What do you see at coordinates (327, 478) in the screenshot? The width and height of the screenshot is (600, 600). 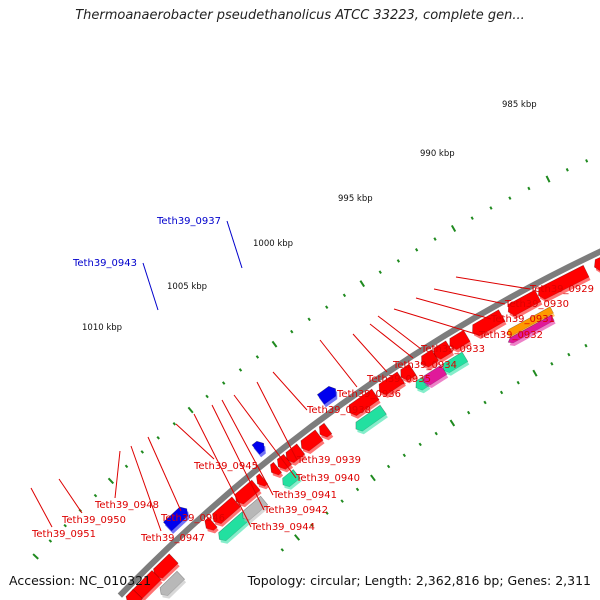 I see `gene-label: Teth39_0940` at bounding box center [327, 478].